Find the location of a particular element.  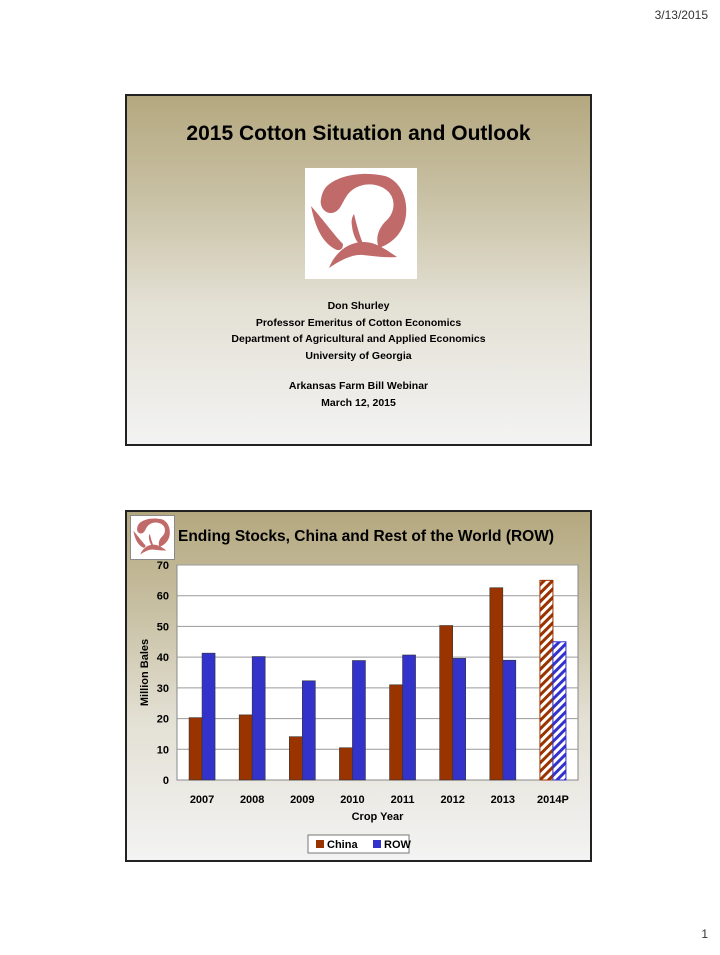

page-number: 1 is located at coordinates (704, 934).